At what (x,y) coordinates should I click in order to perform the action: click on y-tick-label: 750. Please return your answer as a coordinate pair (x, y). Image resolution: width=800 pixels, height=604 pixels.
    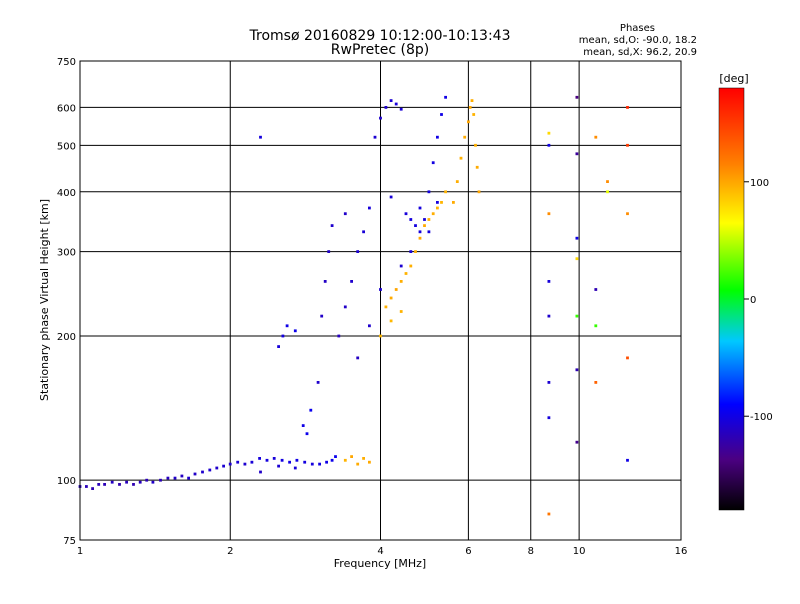
    Looking at the image, I should click on (66, 62).